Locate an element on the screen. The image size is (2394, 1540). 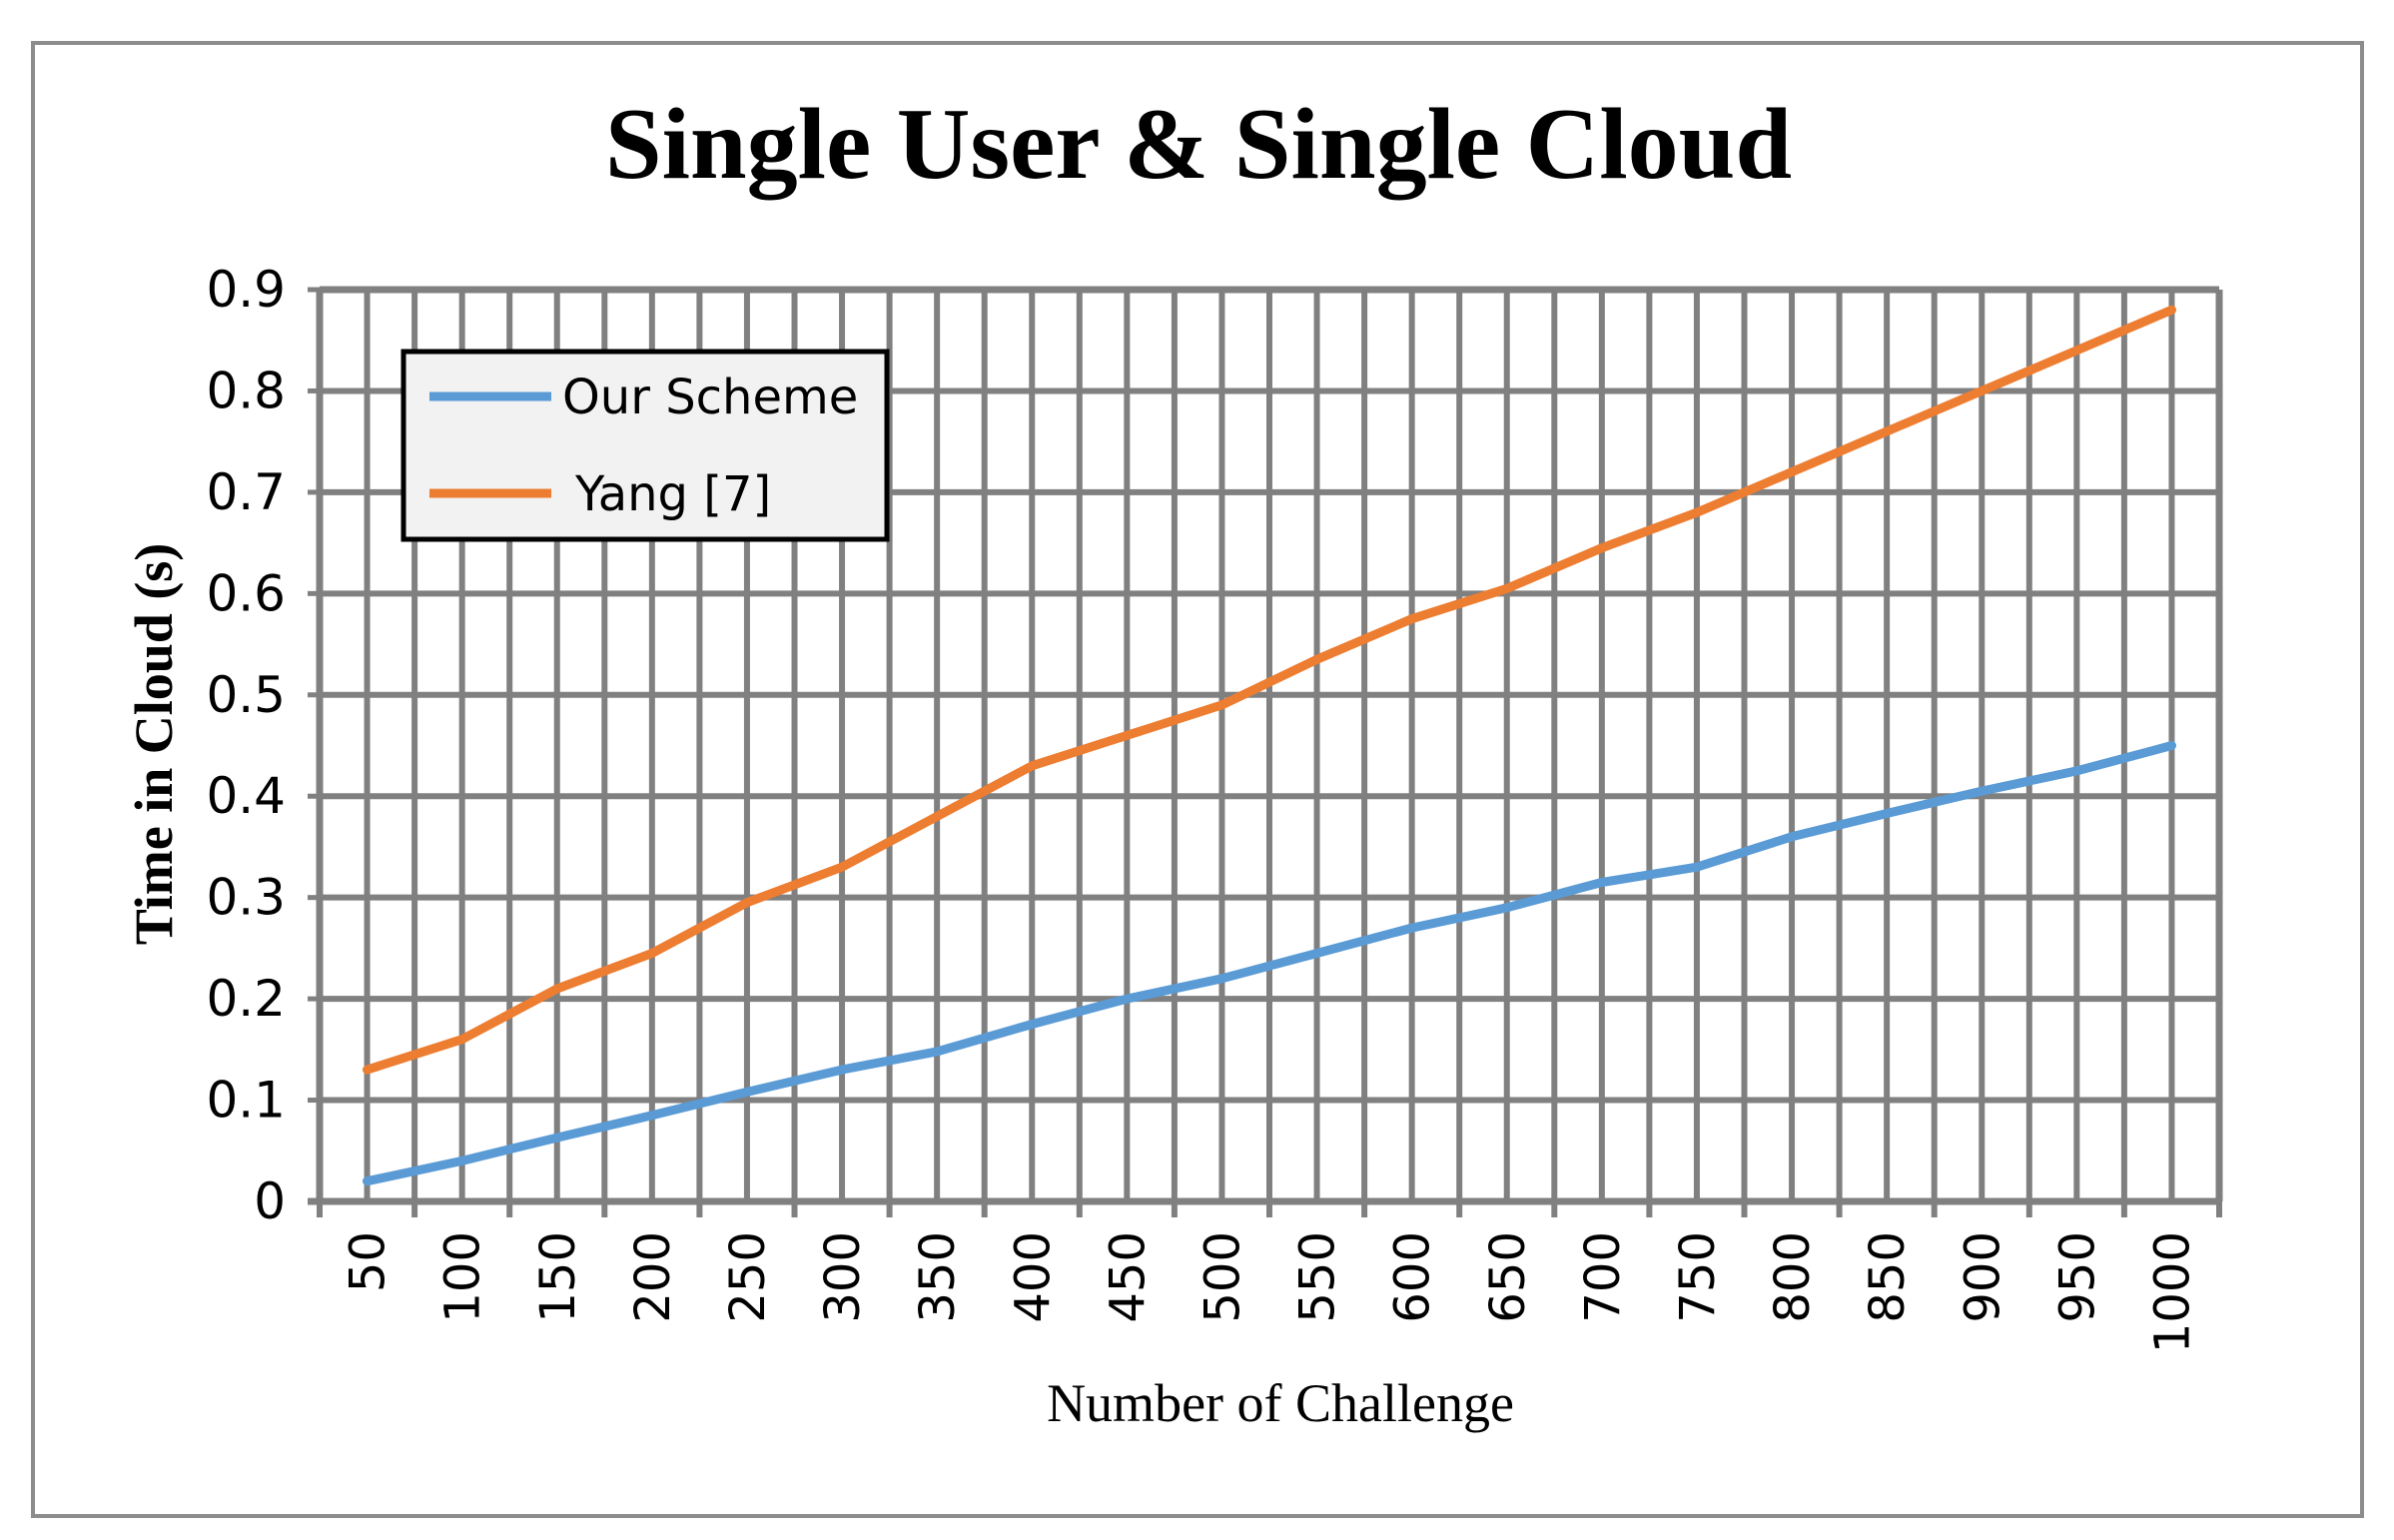
x-tick-label: 900 is located at coordinates (1982, 1277).